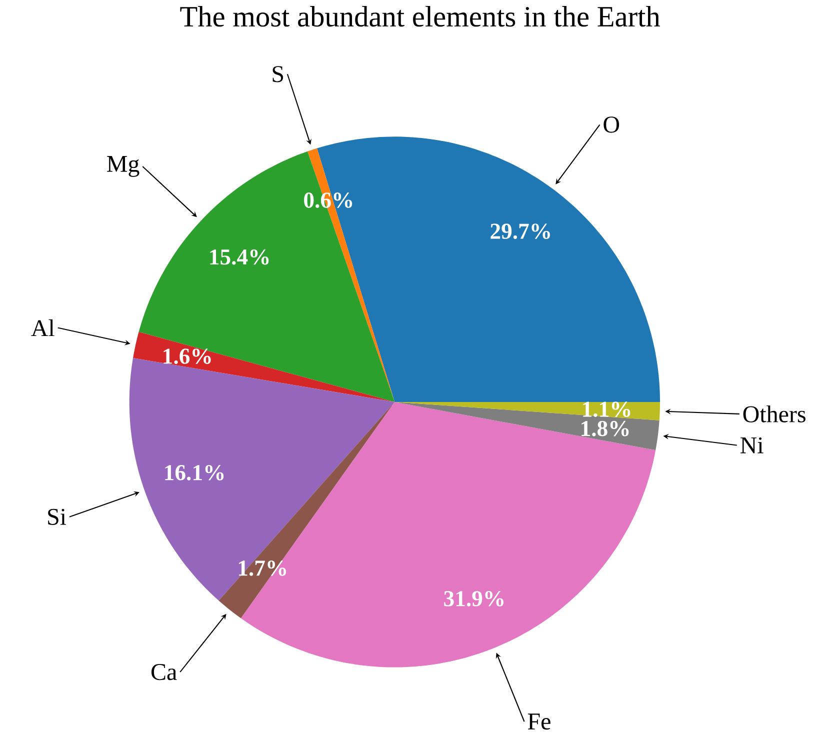 Image resolution: width=840 pixels, height=752 pixels. Describe the element at coordinates (278, 74) in the screenshot. I see `slice-label: S` at that location.